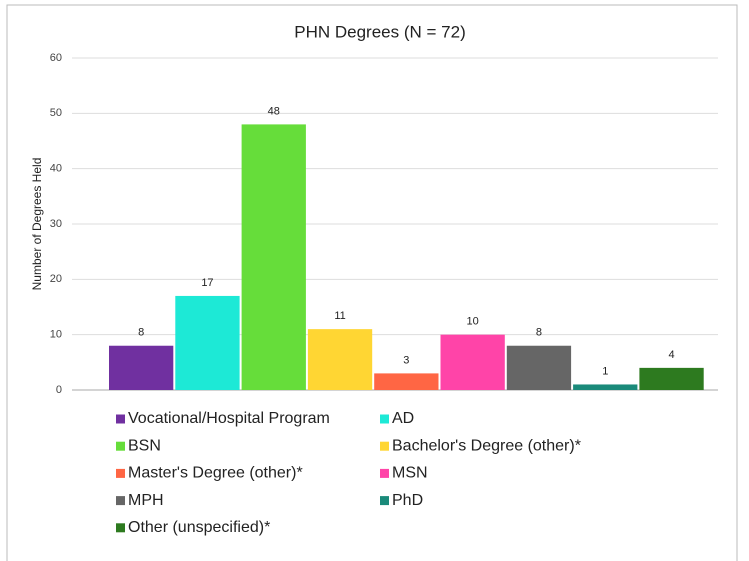 This screenshot has height=561, width=749. Describe the element at coordinates (59, 390) in the screenshot. I see `y-tick-label: 0` at that location.